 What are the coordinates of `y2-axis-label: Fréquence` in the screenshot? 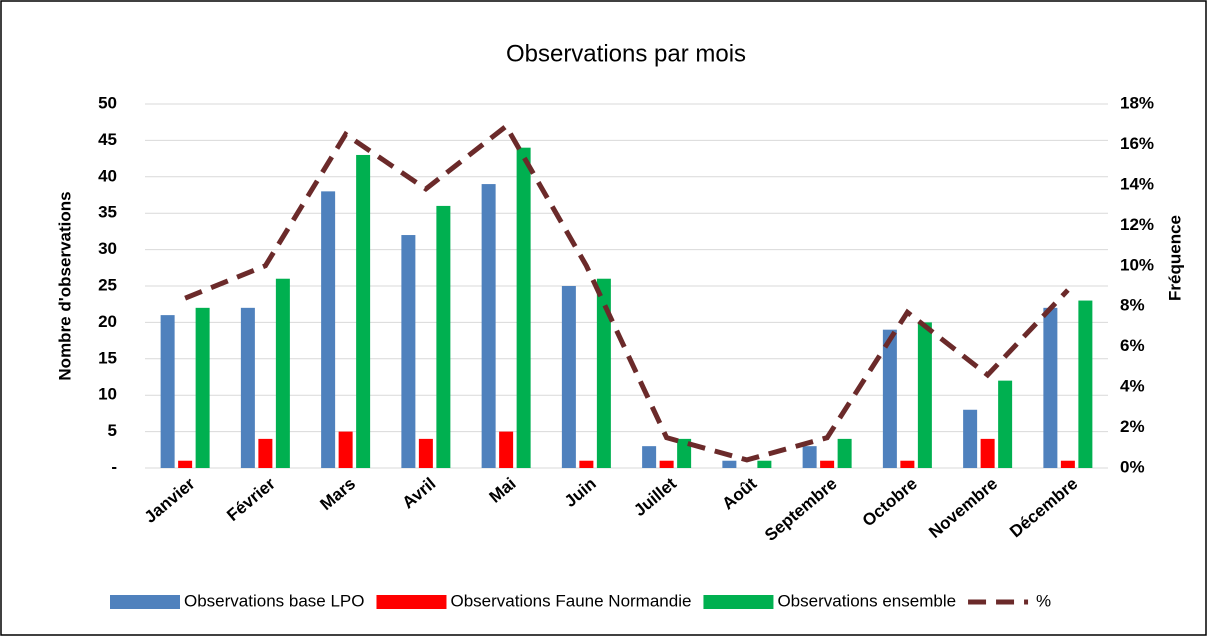 It's located at (1174, 258).